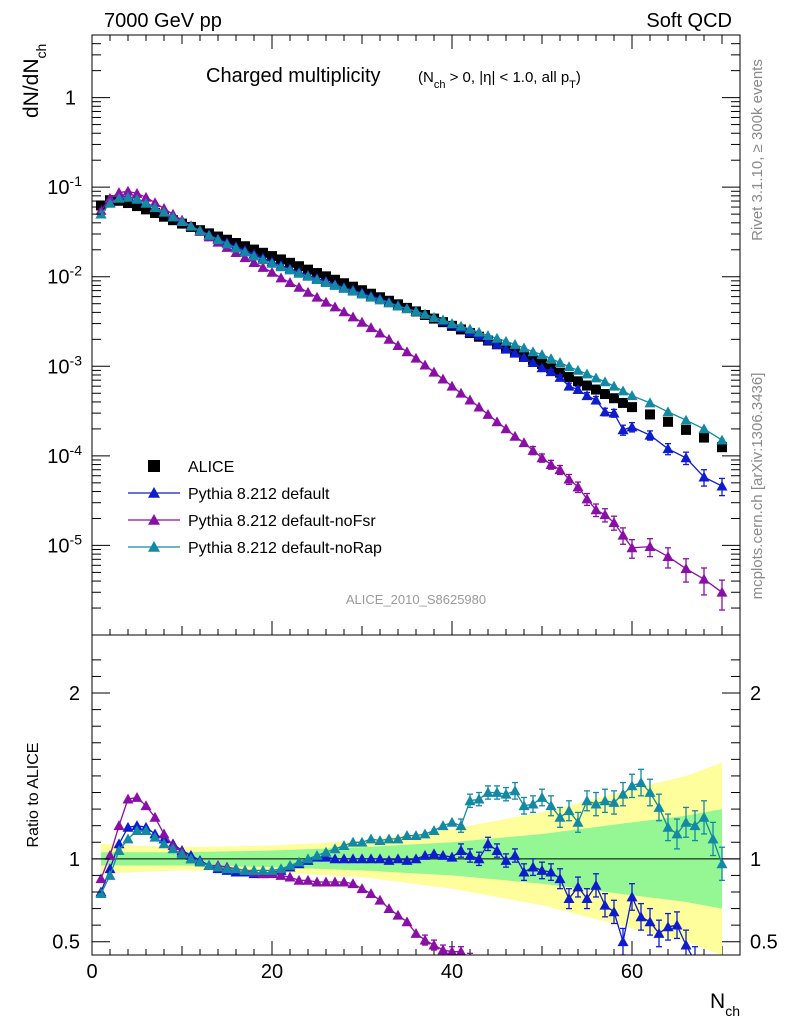  What do you see at coordinates (66, 943) in the screenshot?
I see `ratio-ytick-label: 0.5` at bounding box center [66, 943].